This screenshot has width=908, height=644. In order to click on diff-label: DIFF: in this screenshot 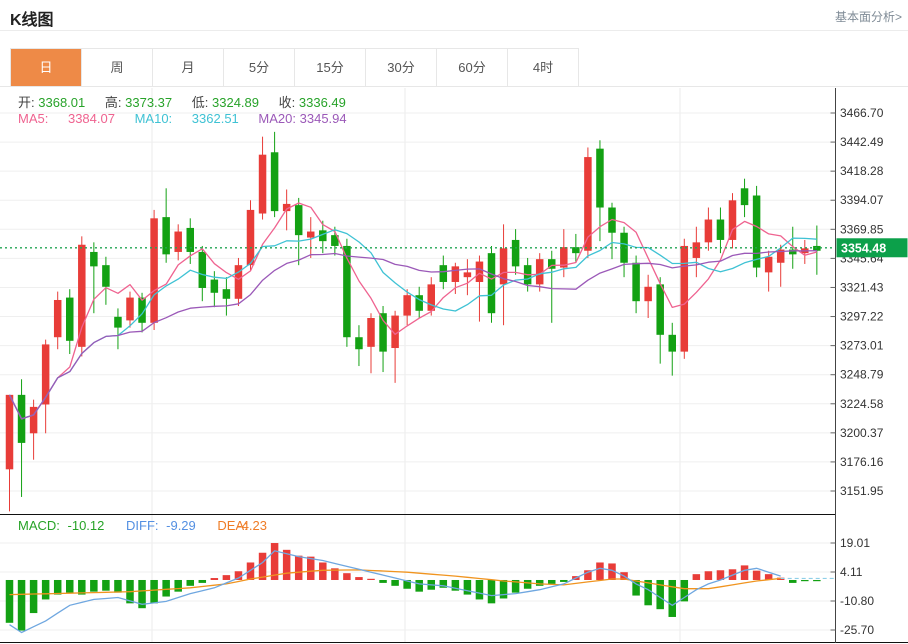, I will do `click(142, 525)`.